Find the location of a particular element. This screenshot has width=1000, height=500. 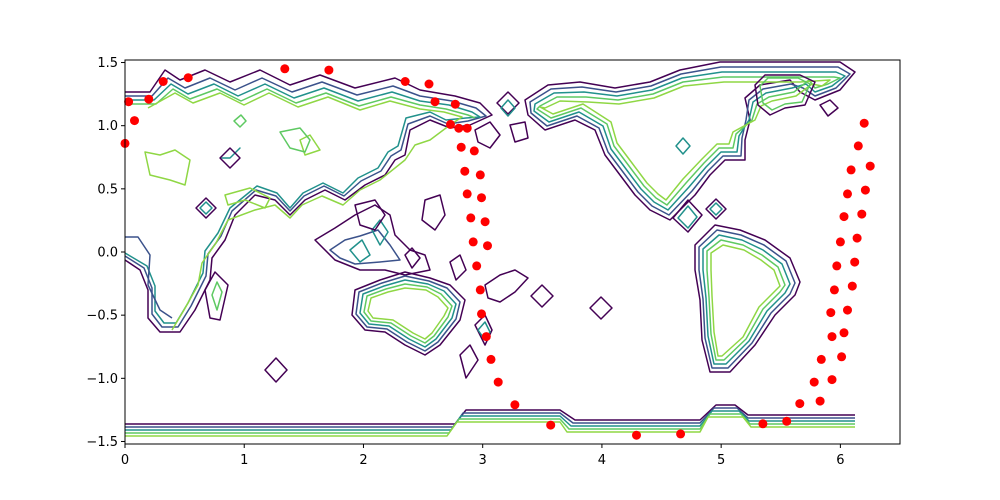

y-tick-label: −1.5 is located at coordinates (102, 442).